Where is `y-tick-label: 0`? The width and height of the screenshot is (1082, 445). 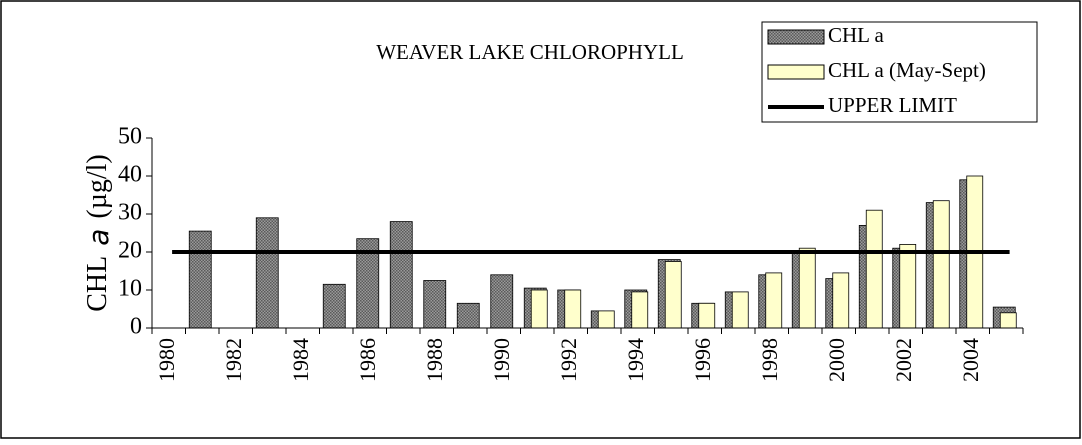 y-tick-label: 0 is located at coordinates (136, 327).